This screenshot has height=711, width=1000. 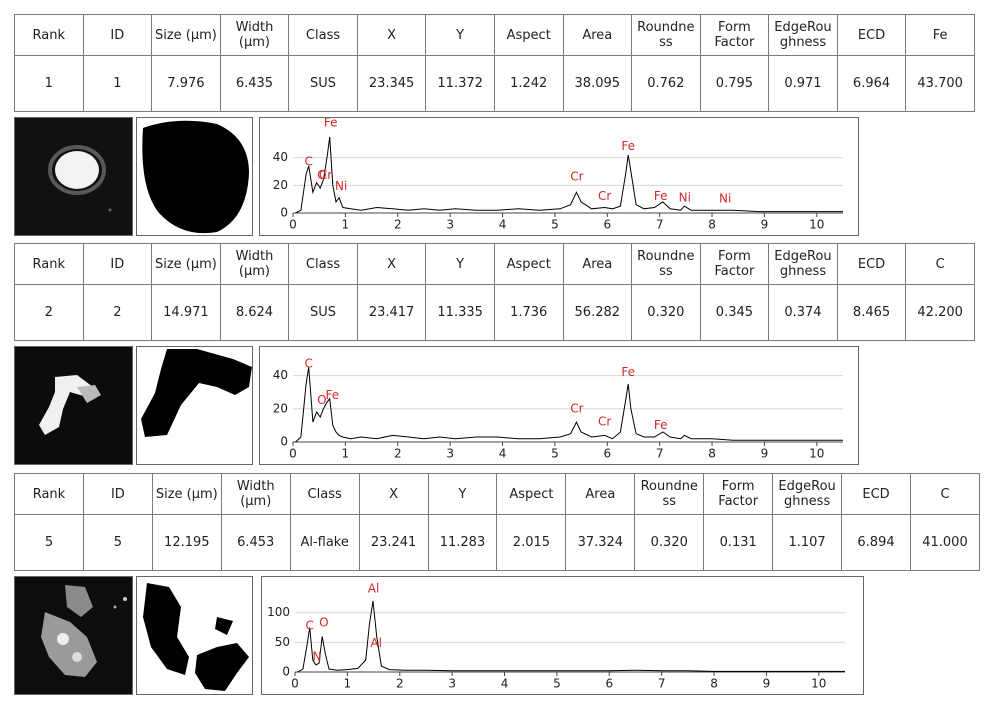 What do you see at coordinates (254, 83) in the screenshot?
I see `value-cell: 6.435` at bounding box center [254, 83].